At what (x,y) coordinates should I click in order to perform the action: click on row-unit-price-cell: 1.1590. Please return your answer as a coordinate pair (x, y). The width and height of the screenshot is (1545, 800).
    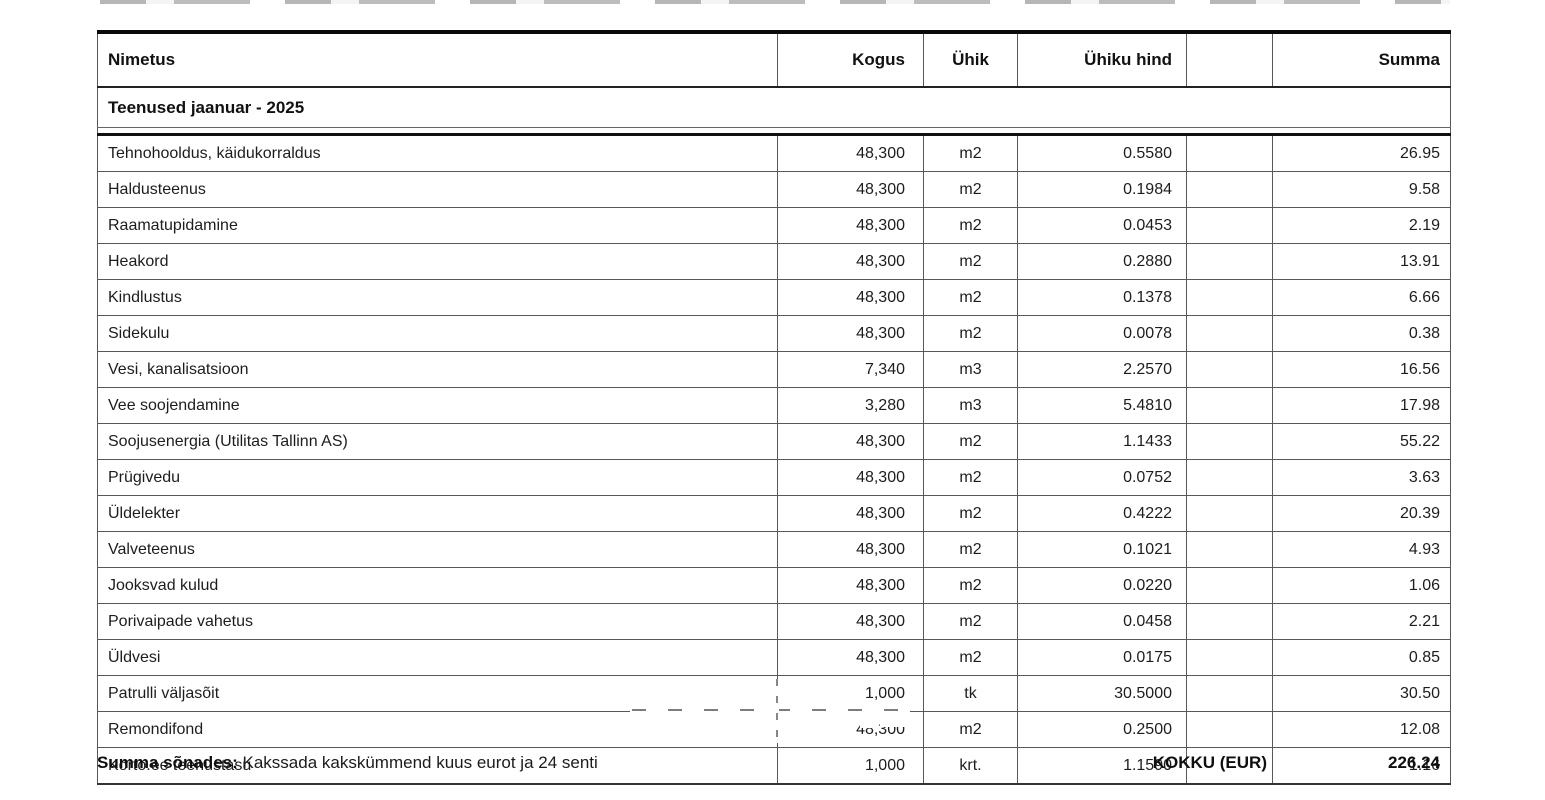
    Looking at the image, I should click on (1102, 766).